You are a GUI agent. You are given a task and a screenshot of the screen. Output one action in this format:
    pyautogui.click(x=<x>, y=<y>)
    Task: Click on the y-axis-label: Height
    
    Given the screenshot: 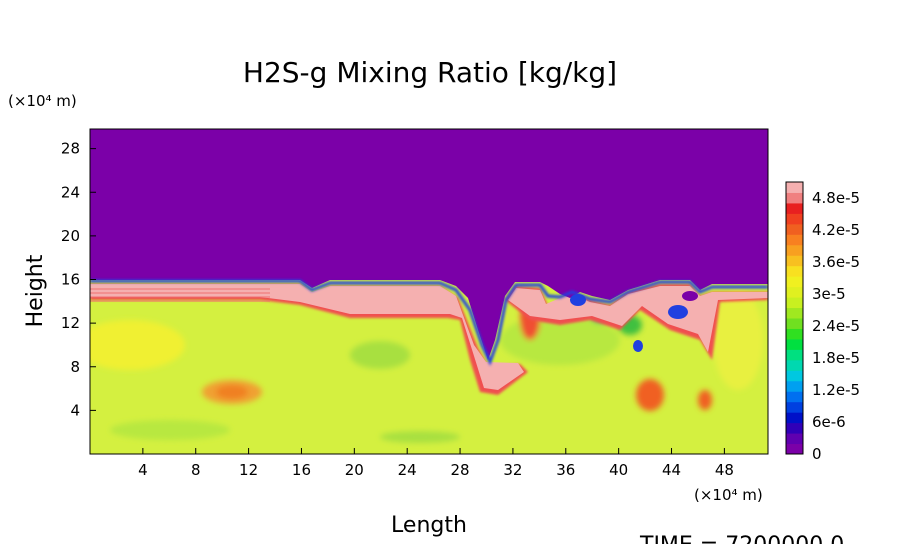 What is the action you would take?
    pyautogui.click(x=35, y=290)
    